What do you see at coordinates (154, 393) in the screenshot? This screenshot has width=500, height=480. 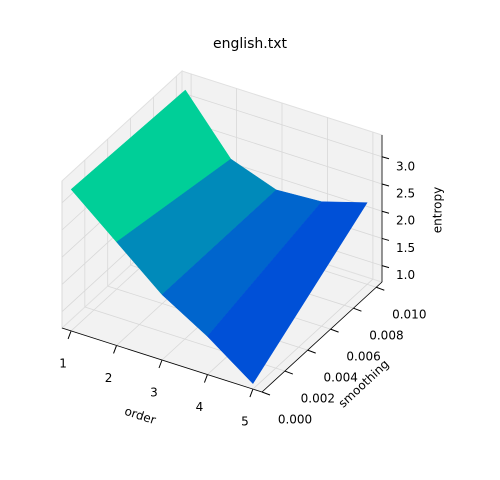 I see `x-tick-label: 3` at bounding box center [154, 393].